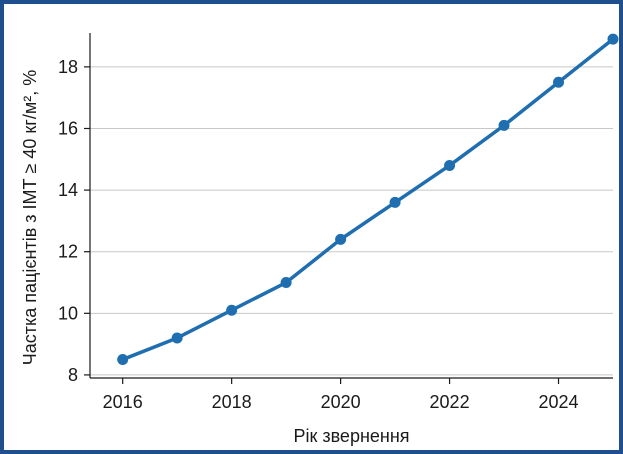 The width and height of the screenshot is (623, 454). What do you see at coordinates (123, 402) in the screenshot?
I see `x-tick-label: 2016` at bounding box center [123, 402].